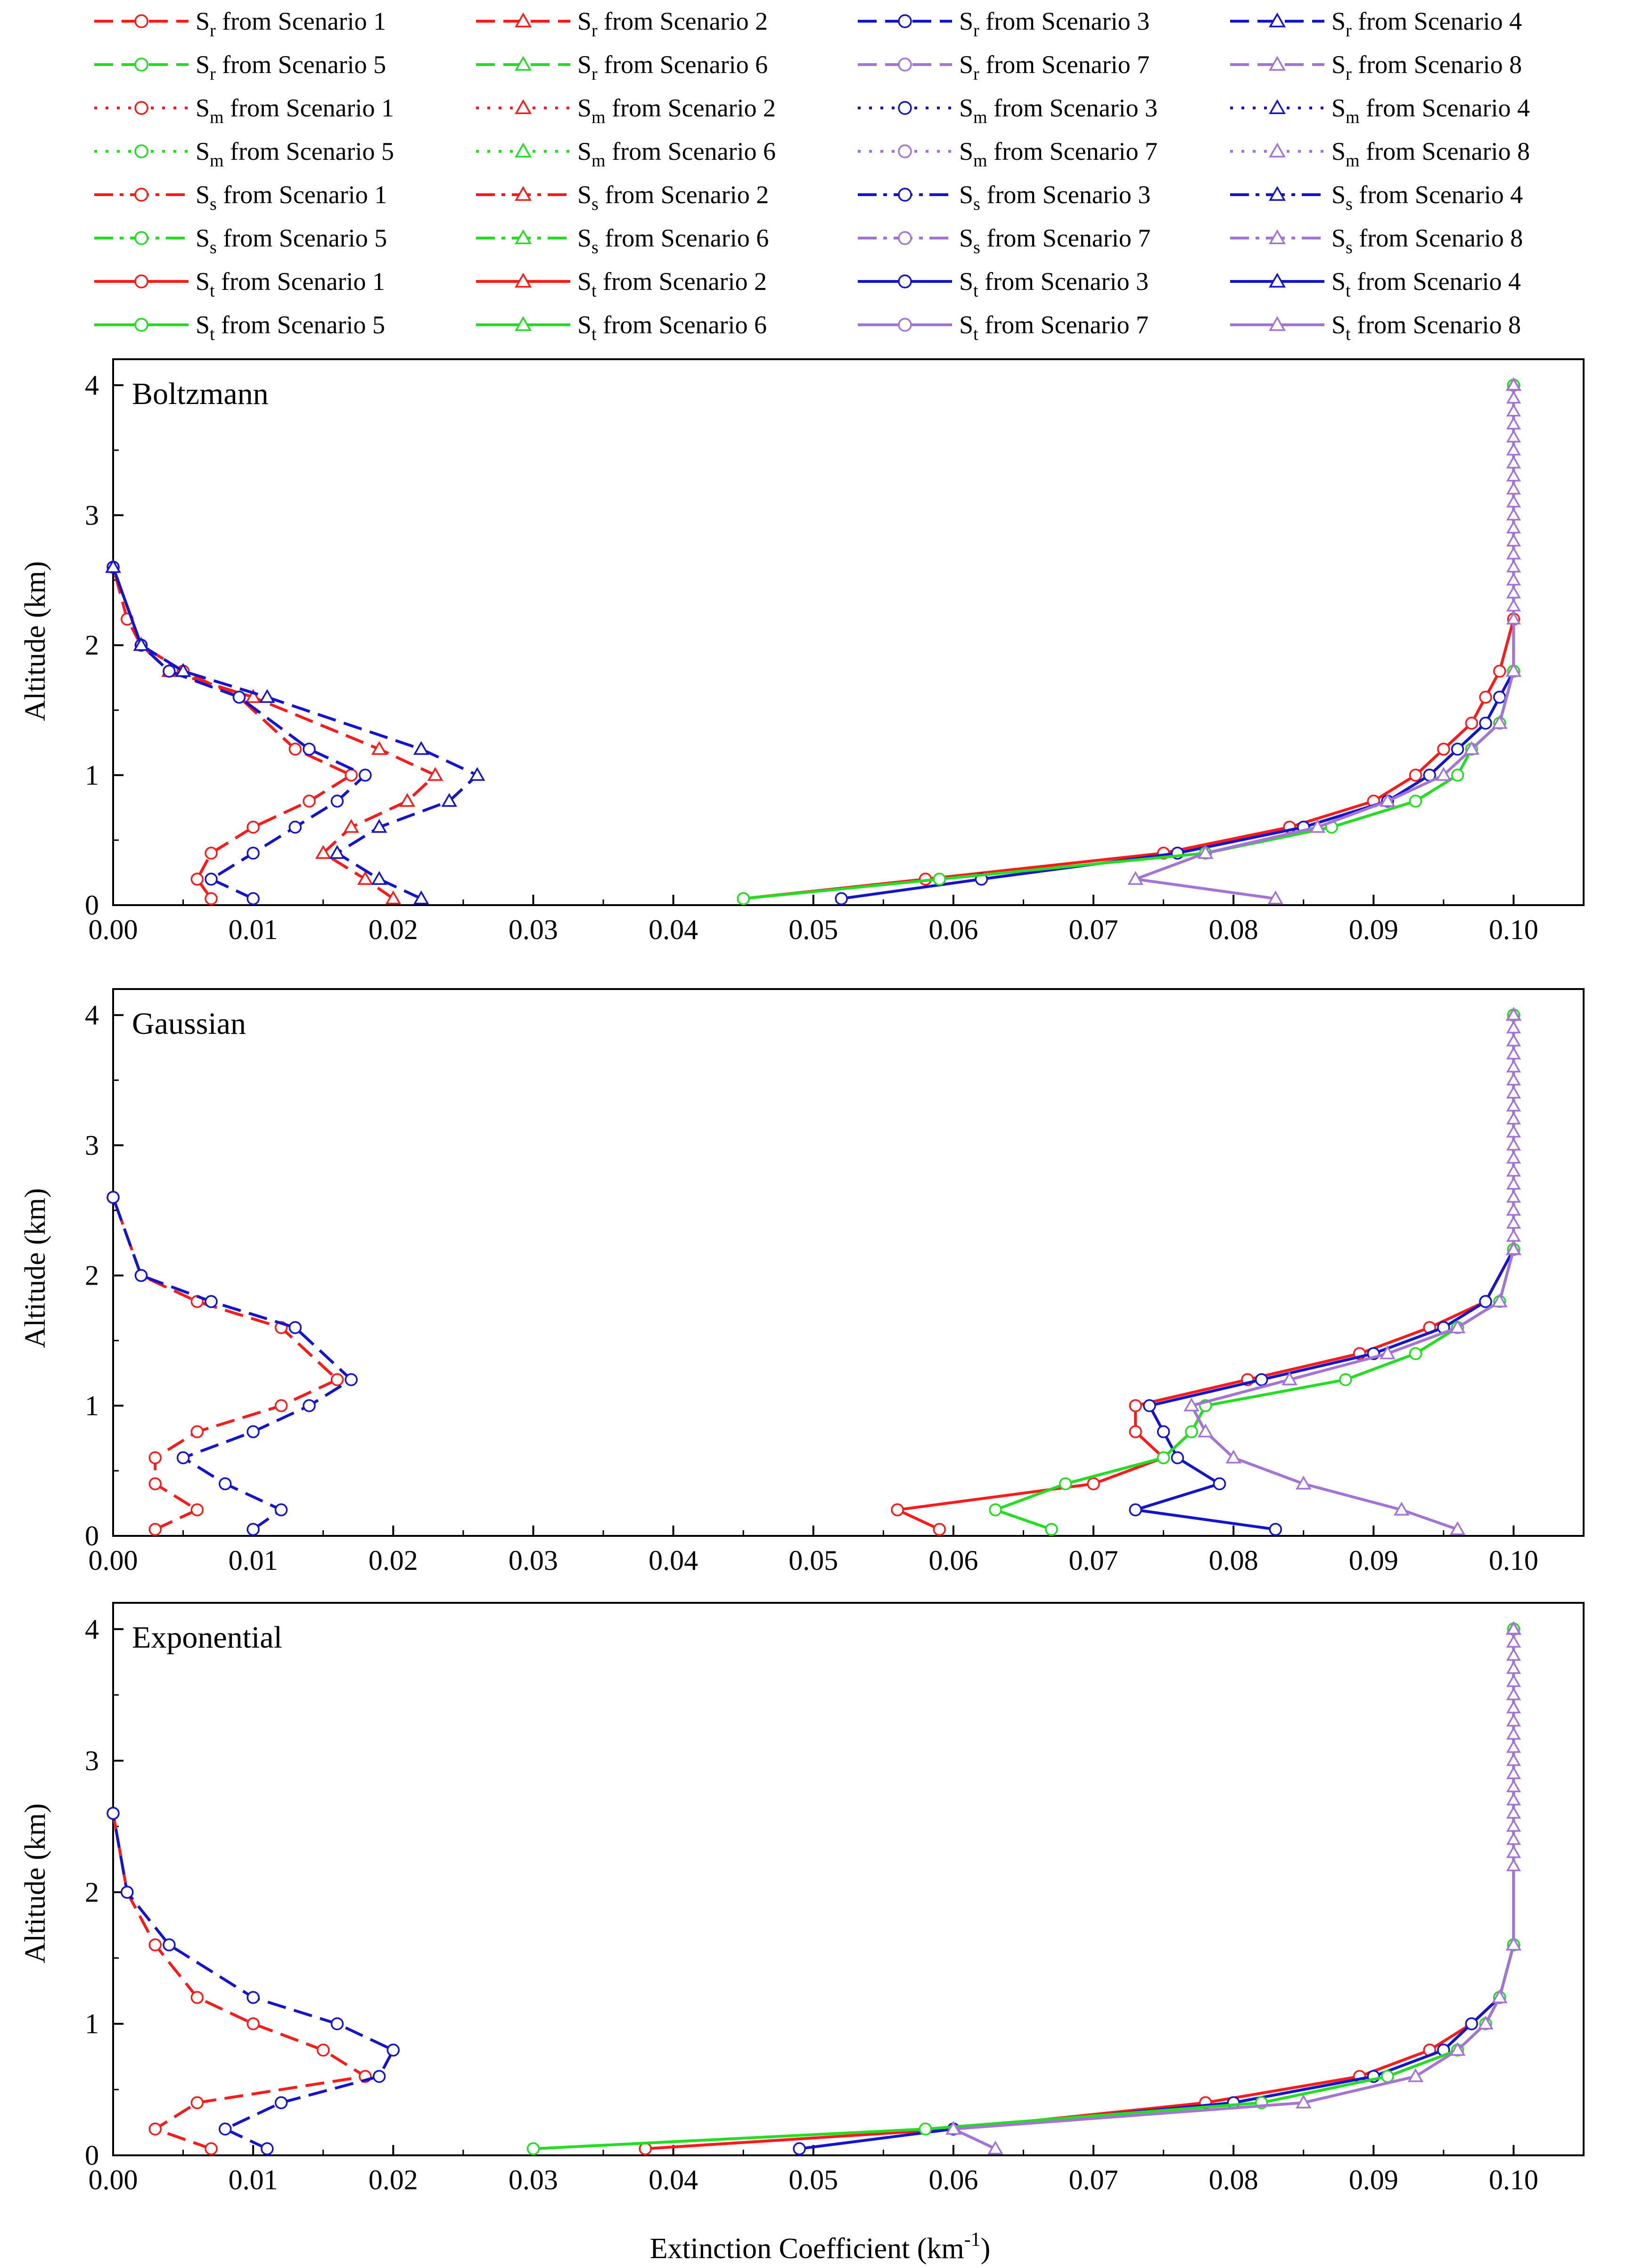 The height and width of the screenshot is (2268, 1643). What do you see at coordinates (244, 154) in the screenshot?
I see `legend-item: Sm from Scenario 5` at bounding box center [244, 154].